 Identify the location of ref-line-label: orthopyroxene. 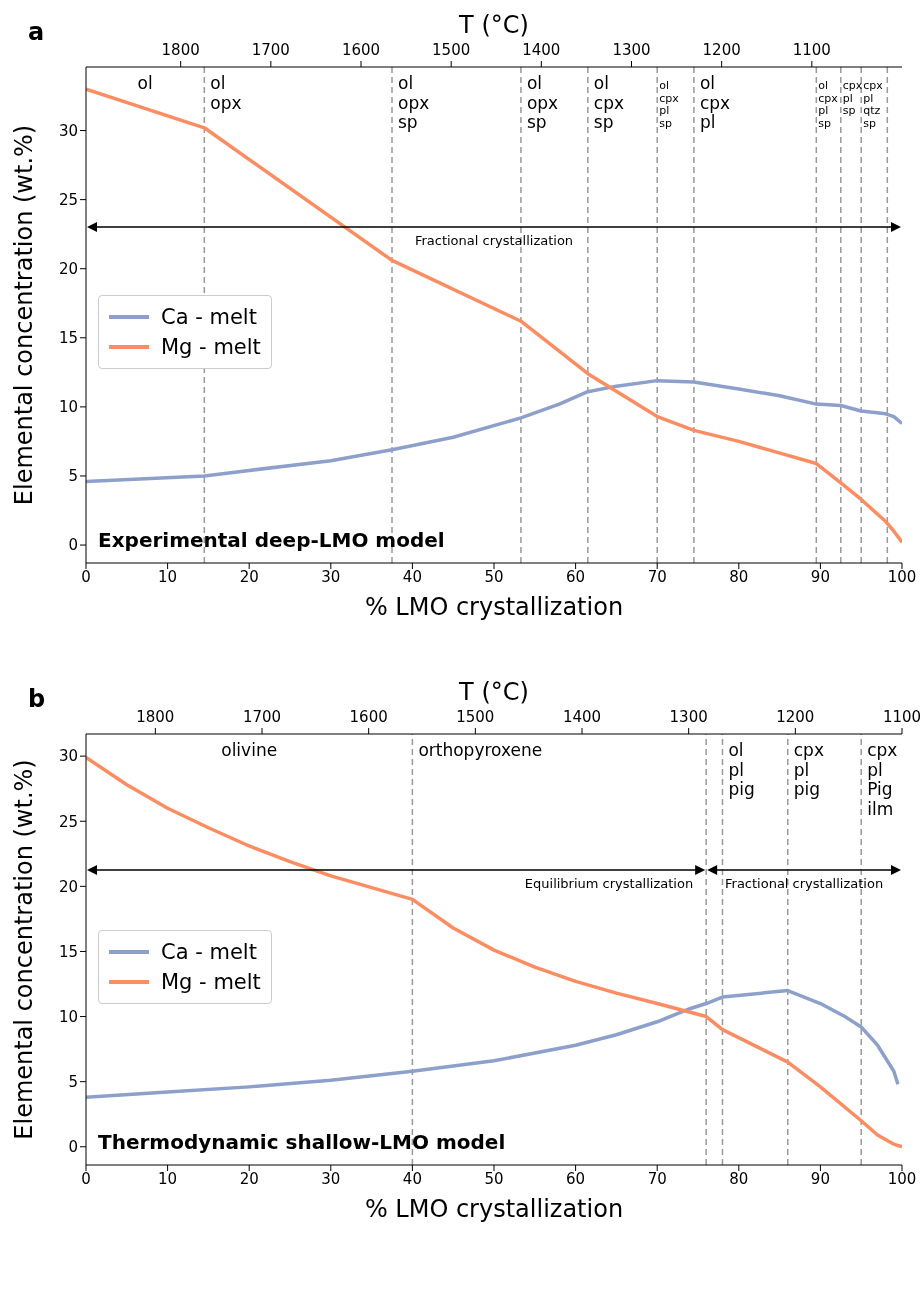
(480, 750).